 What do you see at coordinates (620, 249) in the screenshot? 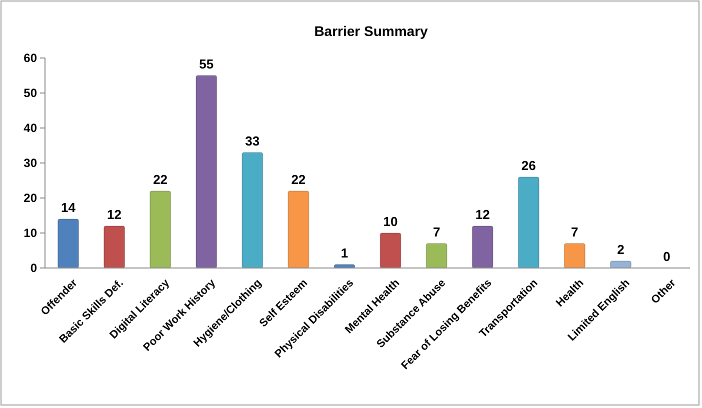
I see `data-label: 2` at bounding box center [620, 249].